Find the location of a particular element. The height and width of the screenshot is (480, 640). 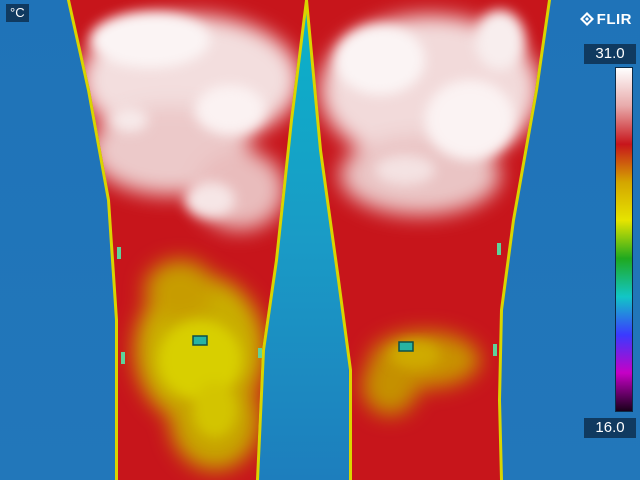

temperature-scale-bar is located at coordinates (624, 239).